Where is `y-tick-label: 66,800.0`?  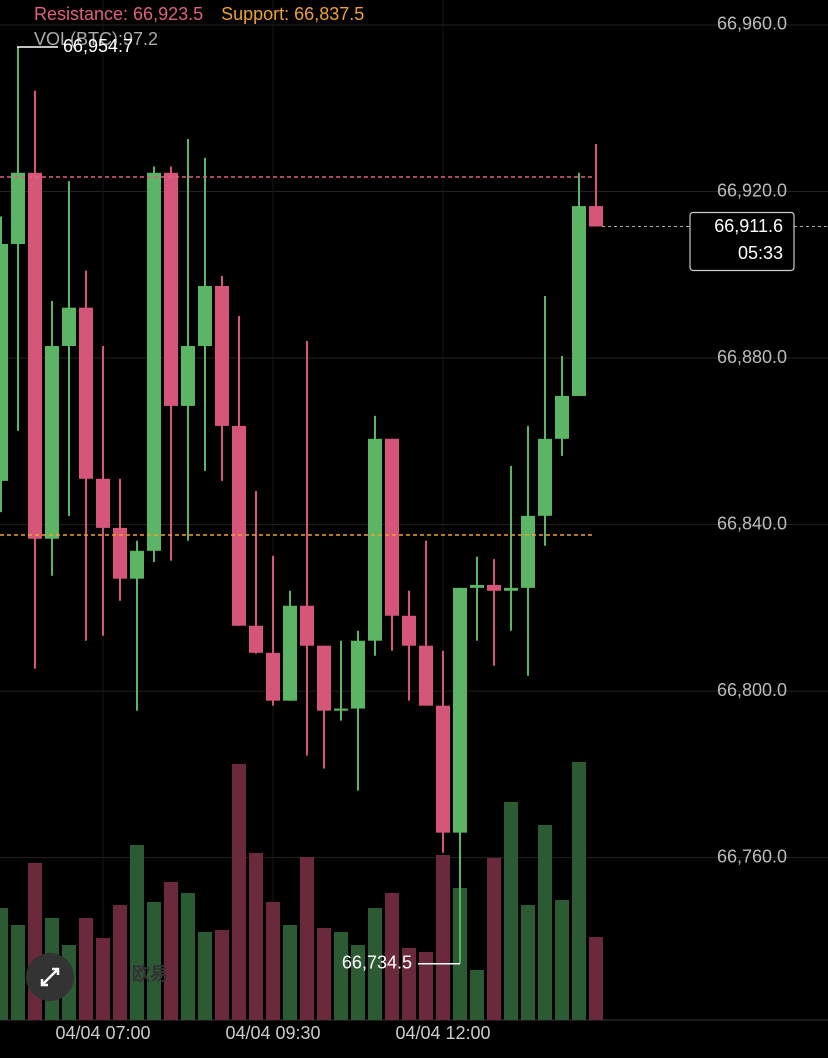 y-tick-label: 66,800.0 is located at coordinates (752, 690).